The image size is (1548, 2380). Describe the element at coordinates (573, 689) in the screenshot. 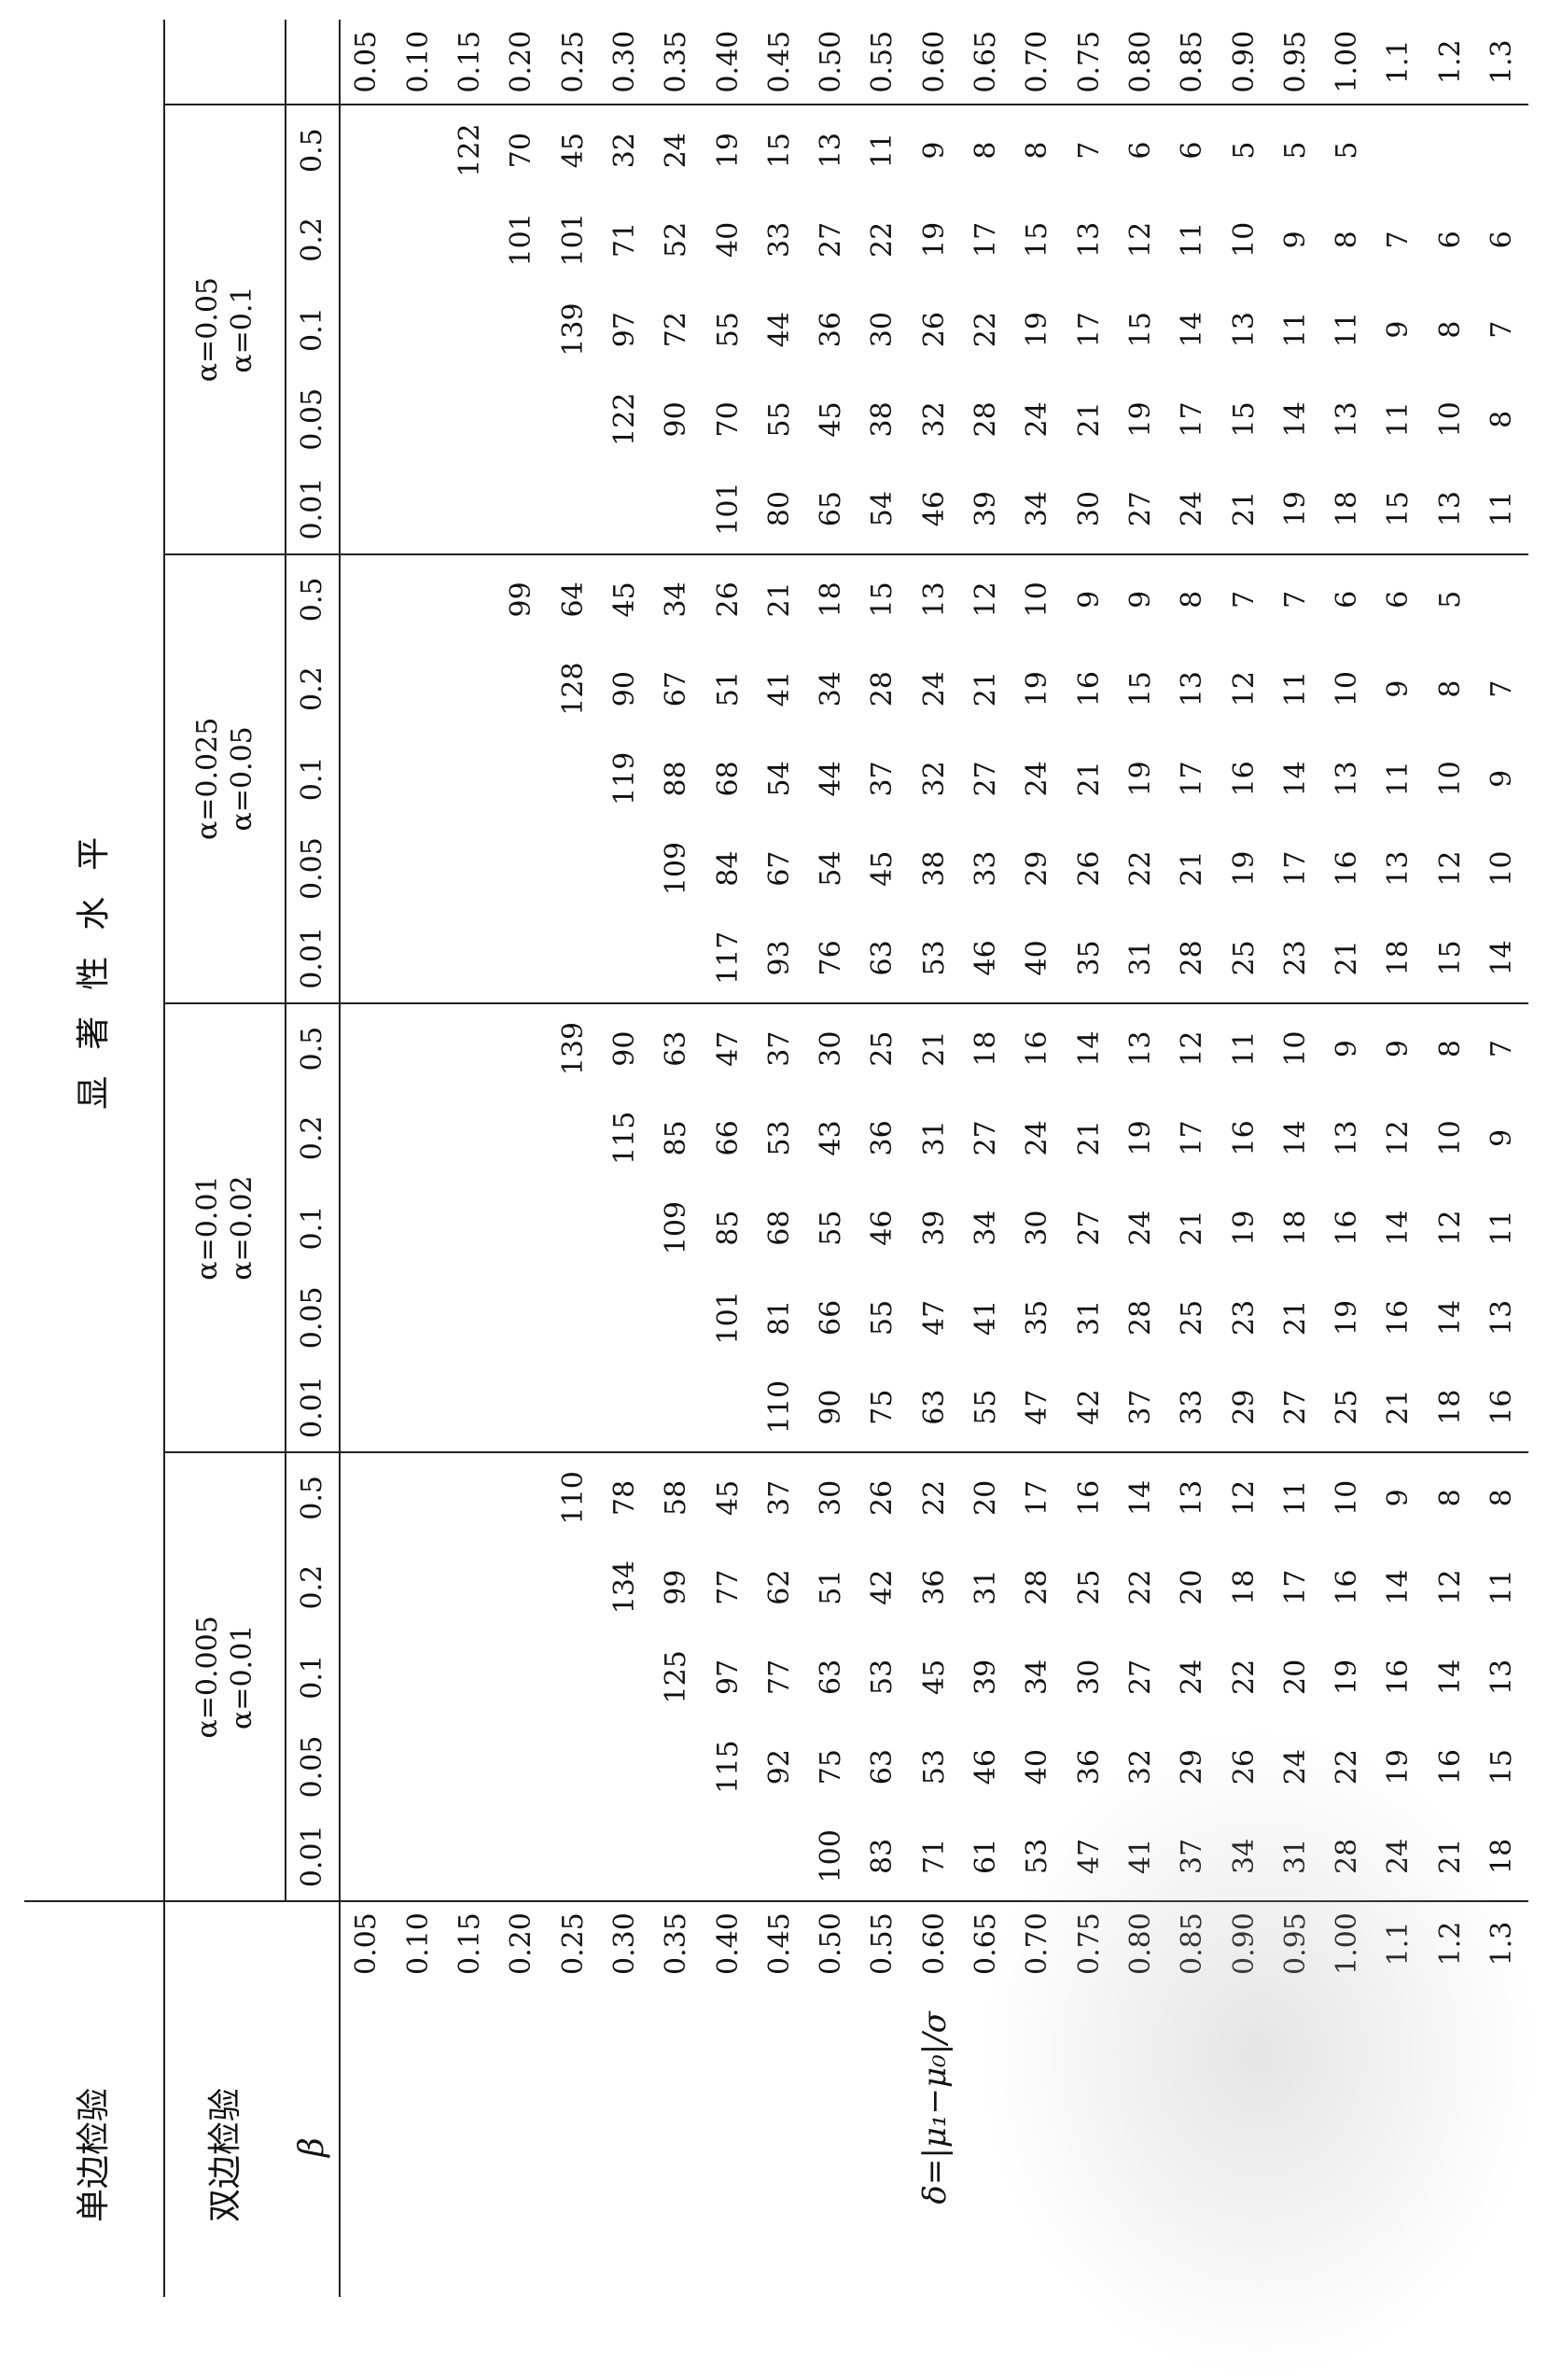

I see `table-cell: 128` at that location.